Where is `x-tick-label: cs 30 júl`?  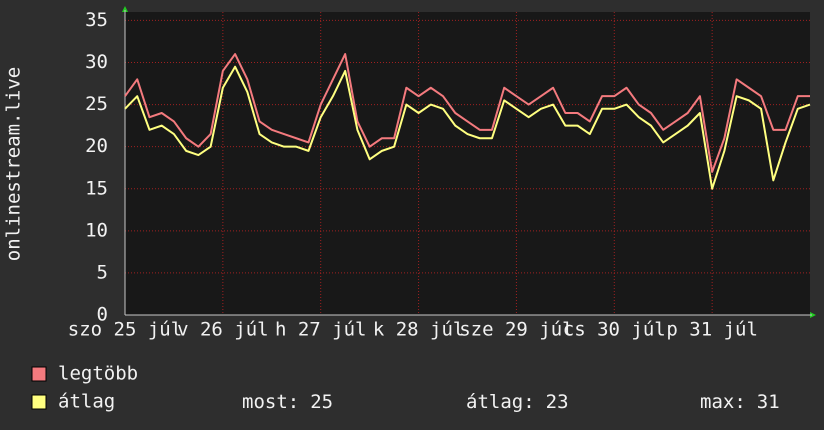
x-tick-label: cs 30 júl is located at coordinates (614, 330).